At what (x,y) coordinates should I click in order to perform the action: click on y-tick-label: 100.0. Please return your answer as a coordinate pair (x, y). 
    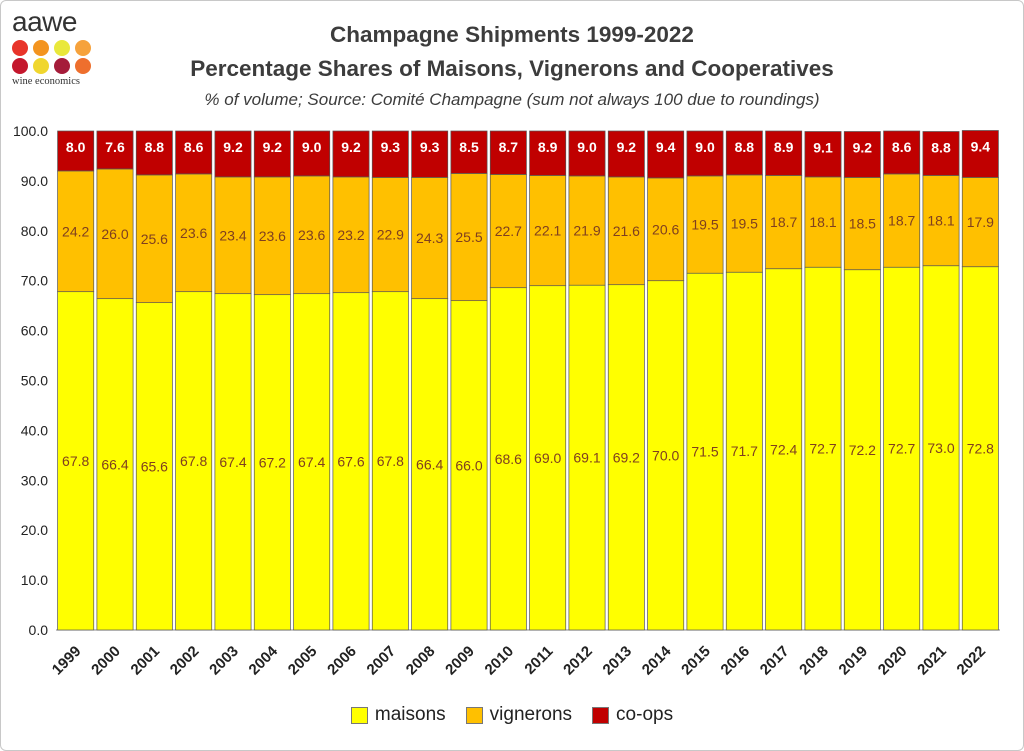
    Looking at the image, I should click on (30, 131).